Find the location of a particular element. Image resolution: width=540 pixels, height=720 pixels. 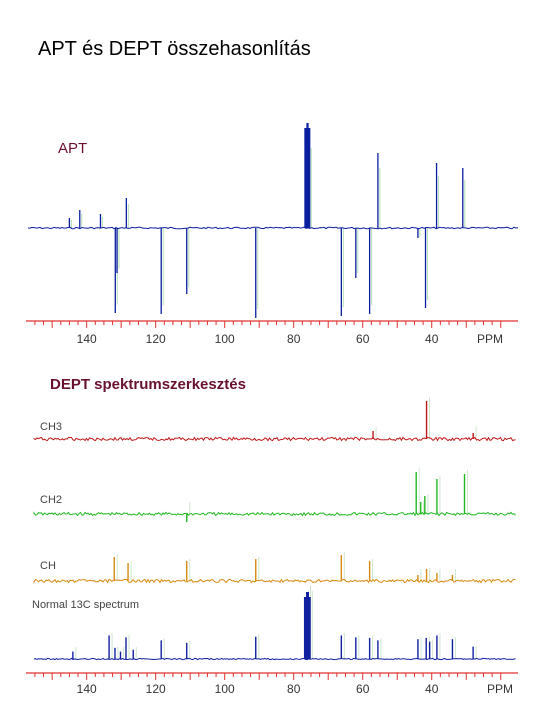

dept-x-tick-label: 80 is located at coordinates (294, 689).